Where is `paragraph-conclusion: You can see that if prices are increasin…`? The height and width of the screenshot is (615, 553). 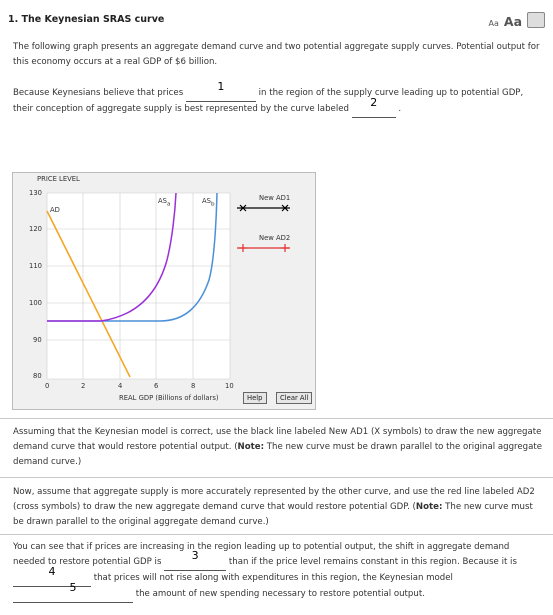
paragraph-conclusion: You can see that if prices are increasin… is located at coordinates (278, 571).